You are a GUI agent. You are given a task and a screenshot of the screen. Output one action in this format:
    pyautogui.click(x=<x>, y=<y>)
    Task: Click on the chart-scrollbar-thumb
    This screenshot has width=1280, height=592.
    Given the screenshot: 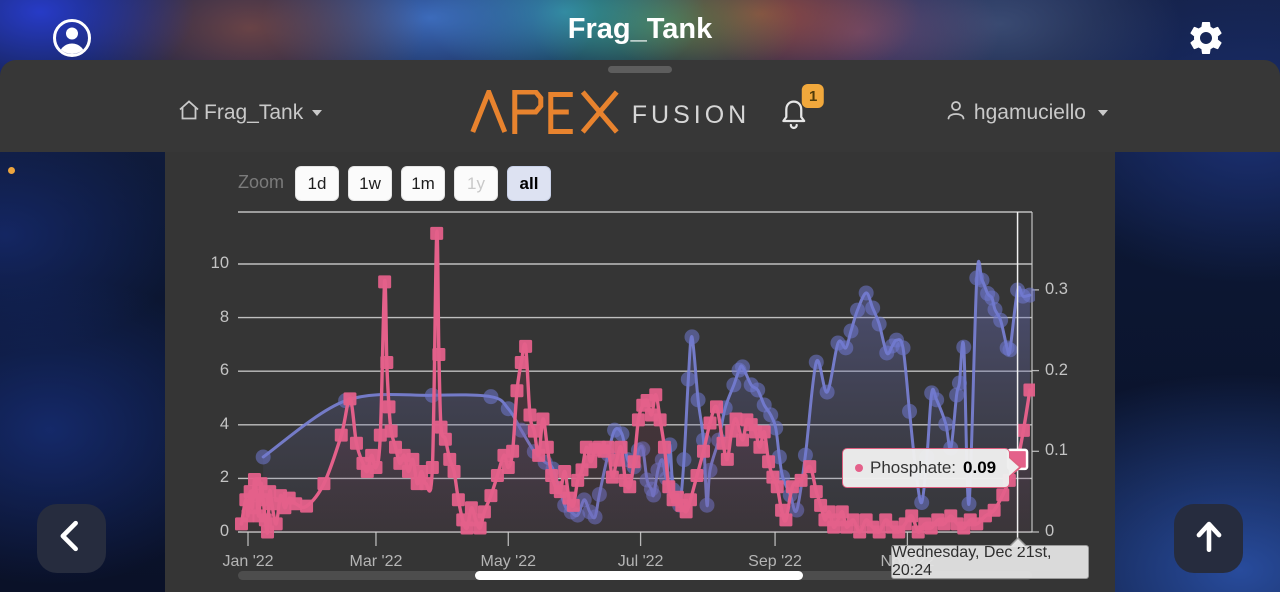 What is the action you would take?
    pyautogui.click(x=639, y=575)
    